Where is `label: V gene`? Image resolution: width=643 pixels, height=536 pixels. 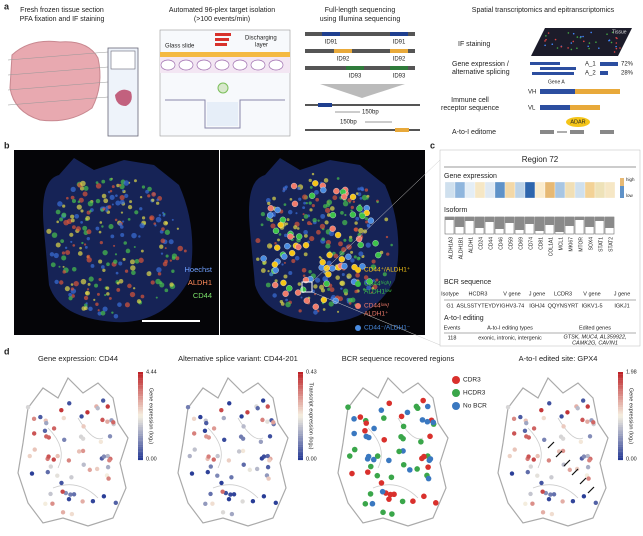
label: V gene is located at coordinates (591, 294).